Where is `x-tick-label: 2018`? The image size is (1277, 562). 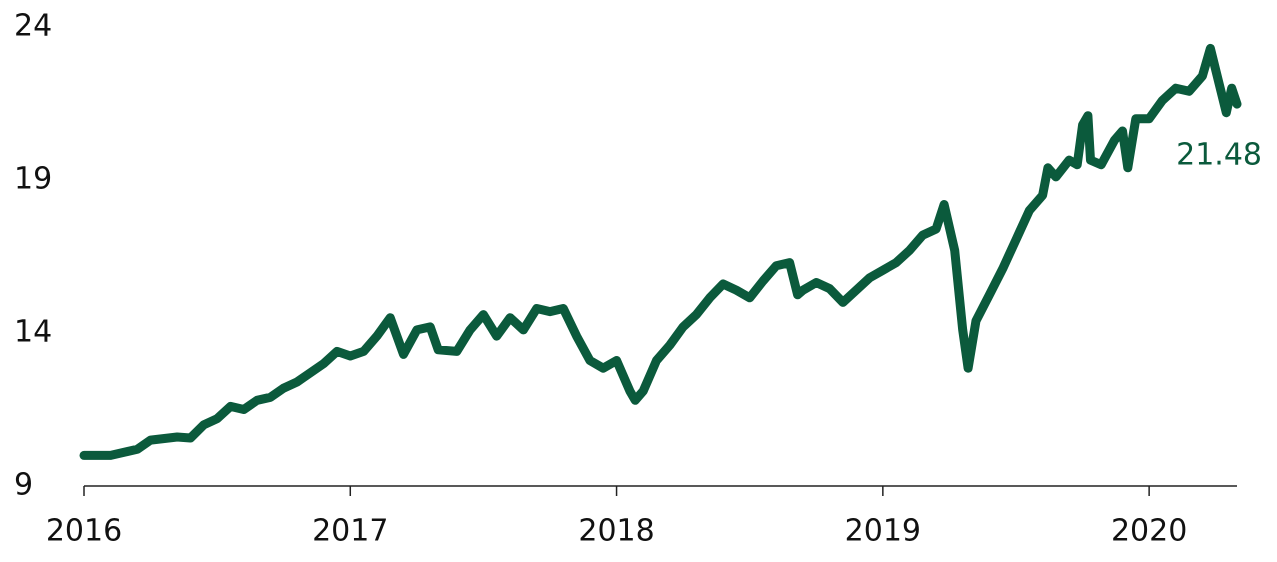
x-tick-label: 2018 is located at coordinates (616, 531).